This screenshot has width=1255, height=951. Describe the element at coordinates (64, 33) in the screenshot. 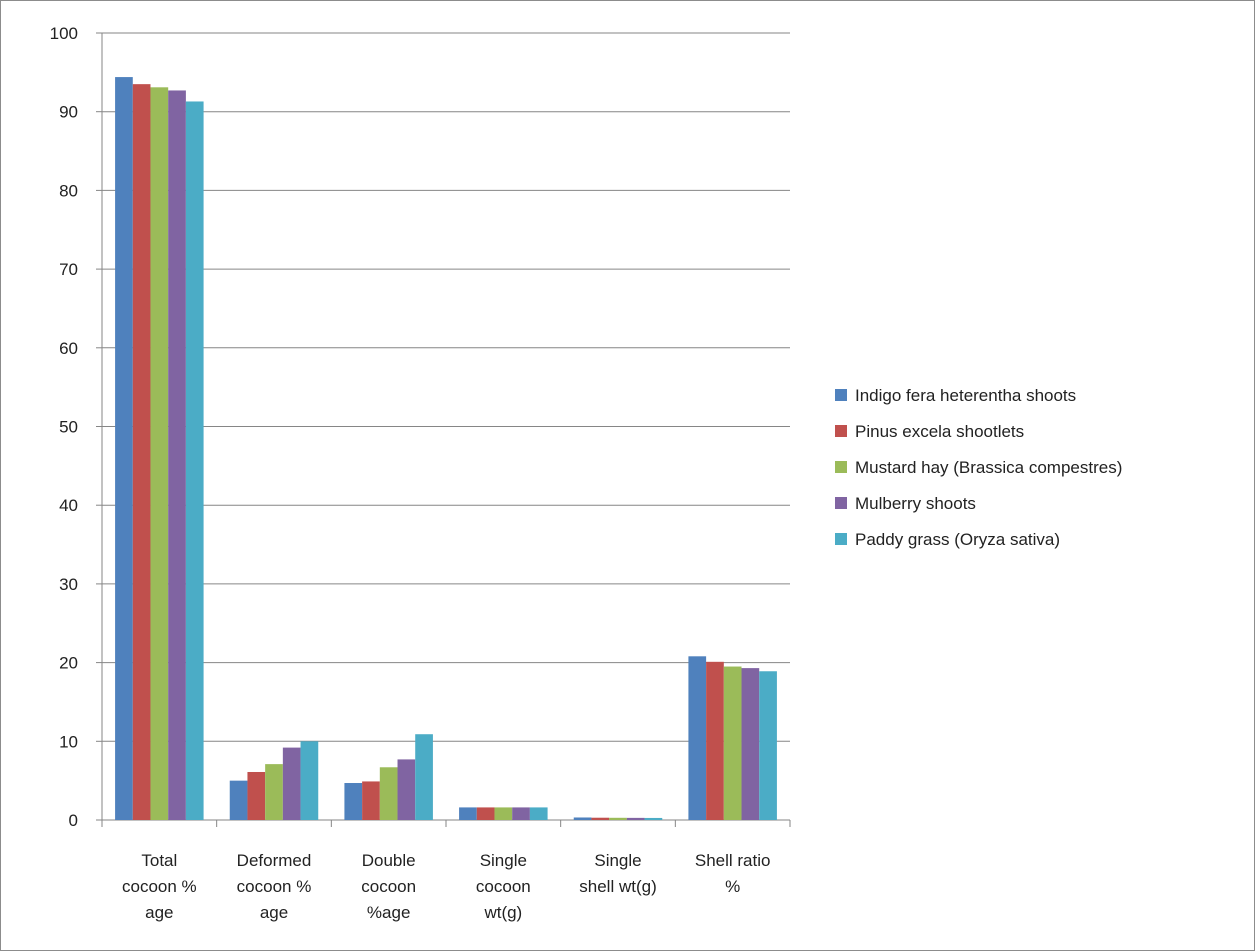

I see `y-tick-label: 100` at that location.